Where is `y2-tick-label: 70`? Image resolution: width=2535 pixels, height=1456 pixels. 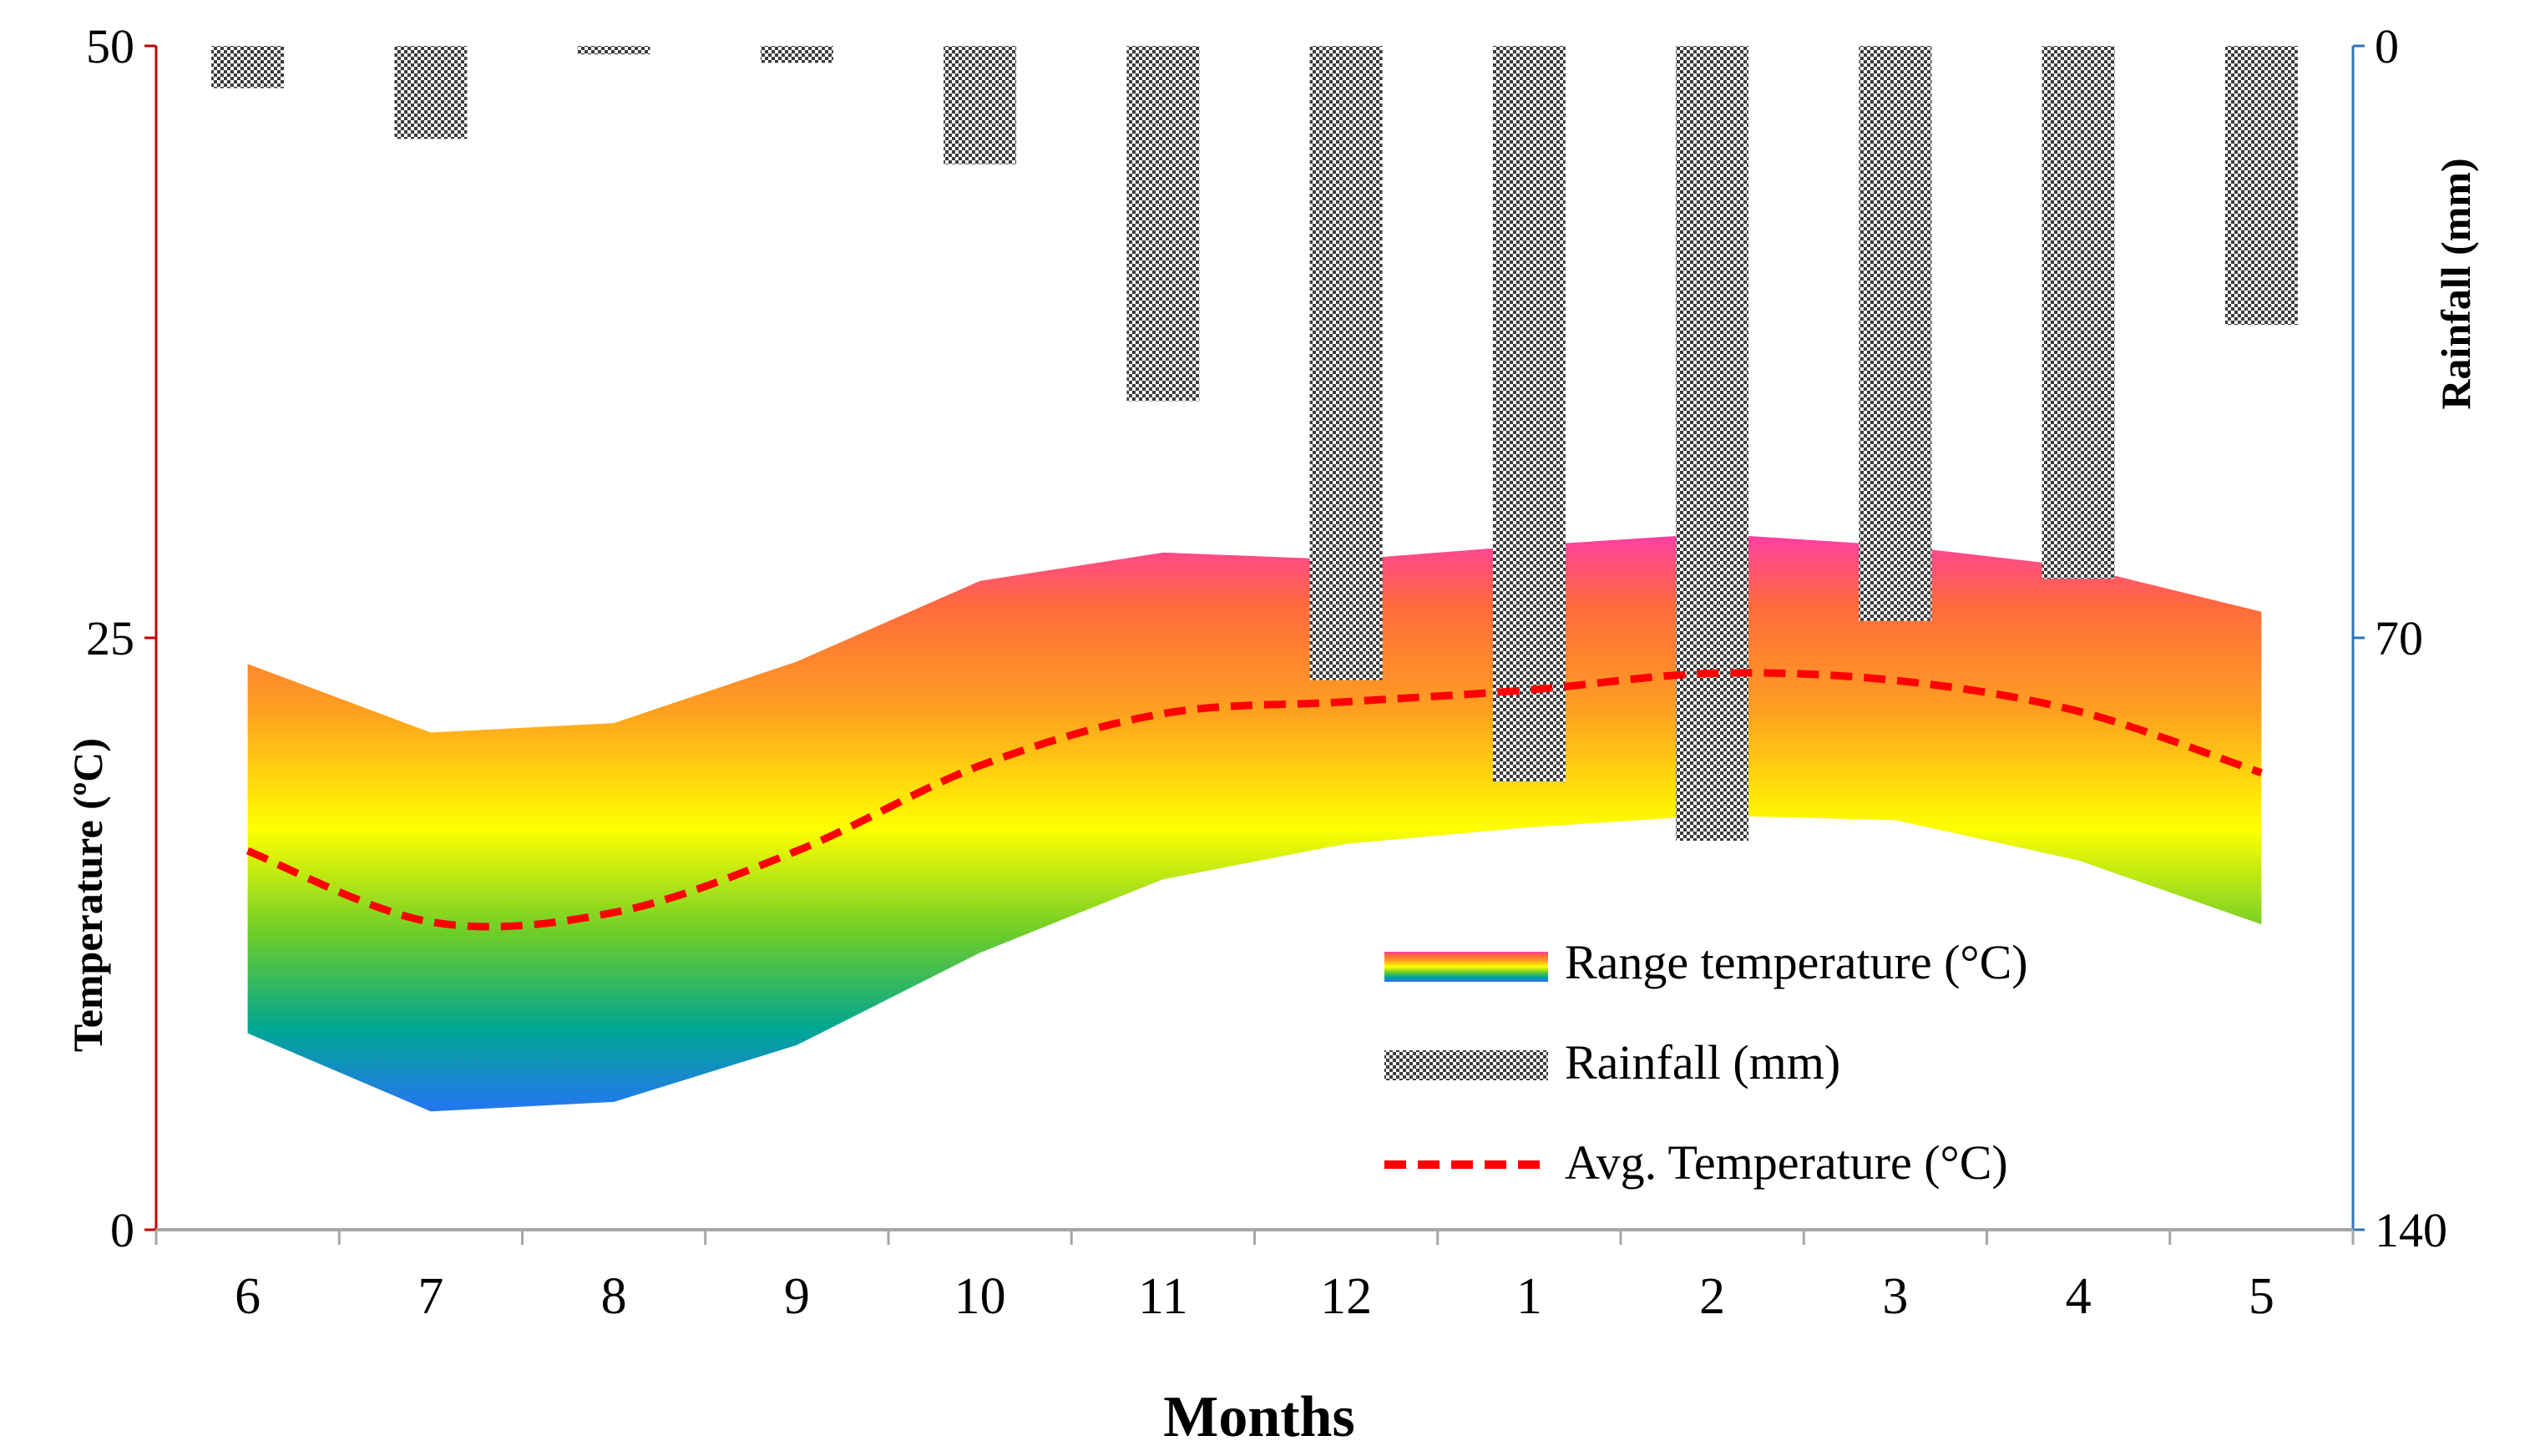 y2-tick-label: 70 is located at coordinates (2399, 638).